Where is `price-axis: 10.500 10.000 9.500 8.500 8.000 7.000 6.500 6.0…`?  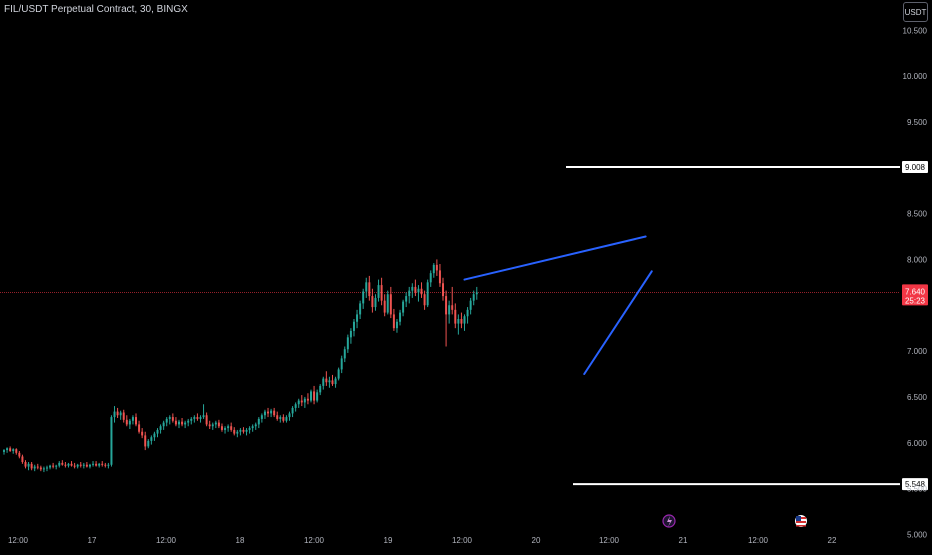 price-axis: 10.500 10.000 9.500 8.500 8.000 7.000 6.500 6.0… is located at coordinates (915, 282).